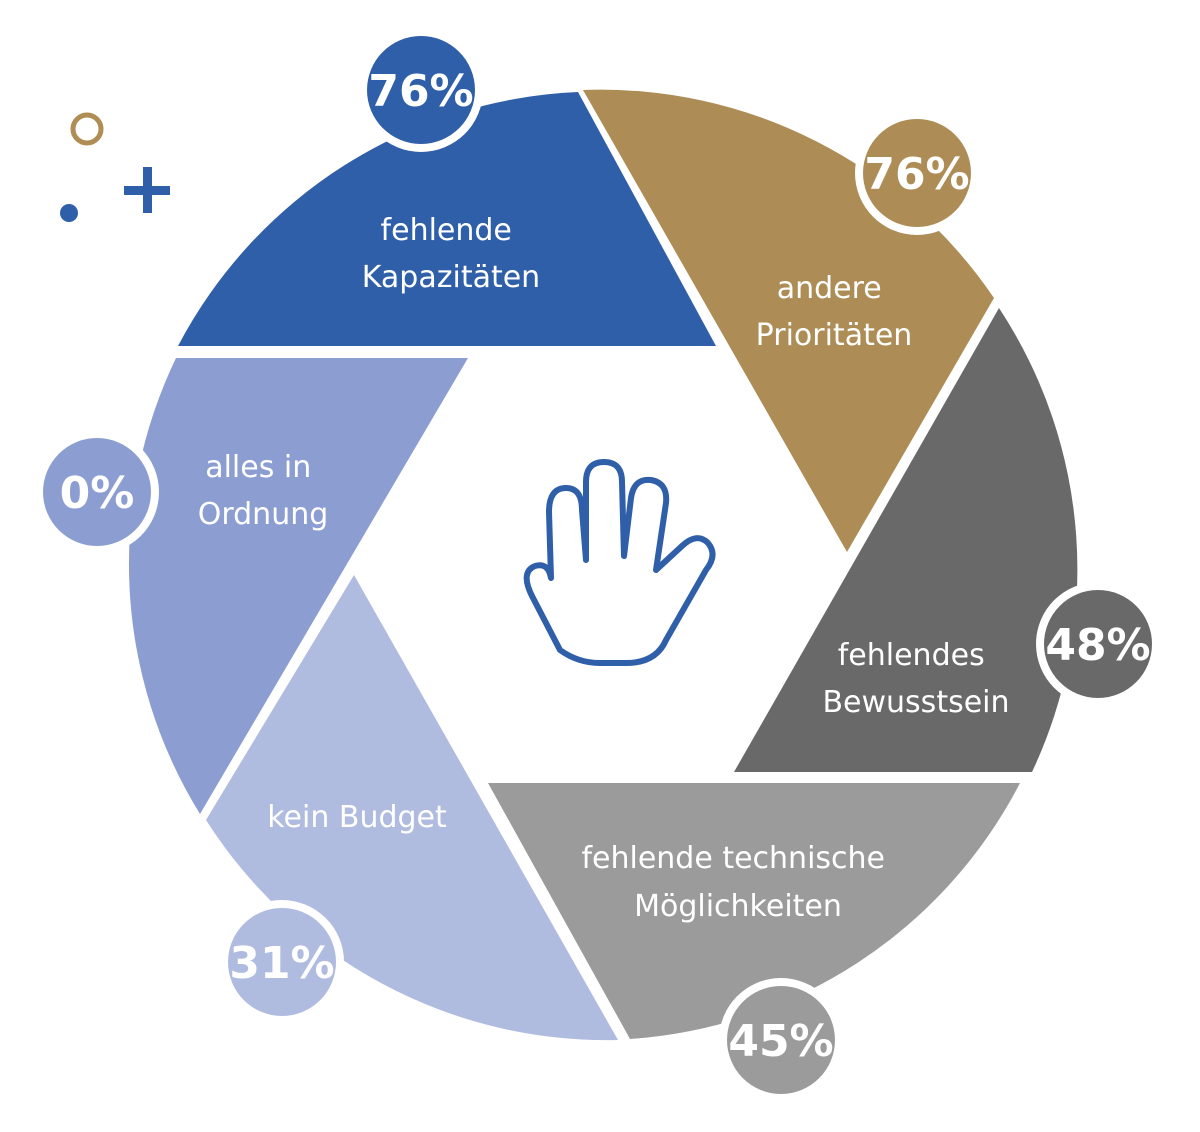  I want to click on badge-budget: 31%, so click(282, 962).